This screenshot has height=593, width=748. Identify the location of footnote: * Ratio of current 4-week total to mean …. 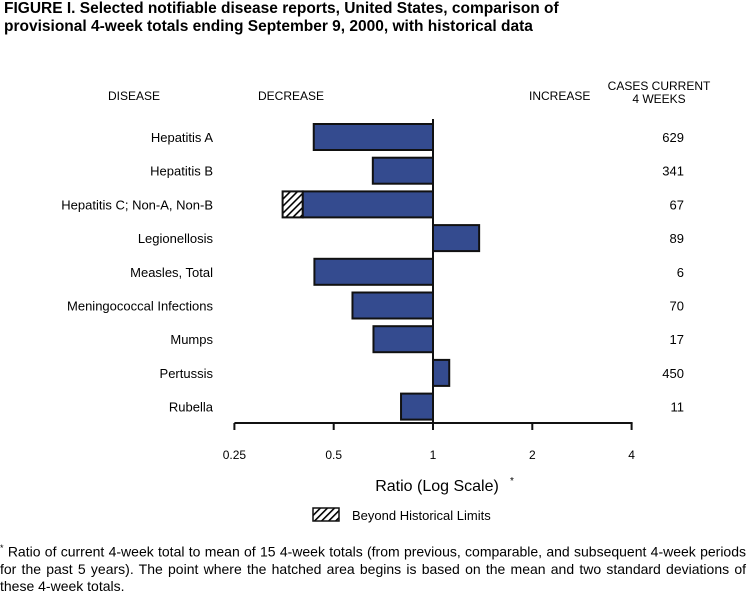
(373, 566).